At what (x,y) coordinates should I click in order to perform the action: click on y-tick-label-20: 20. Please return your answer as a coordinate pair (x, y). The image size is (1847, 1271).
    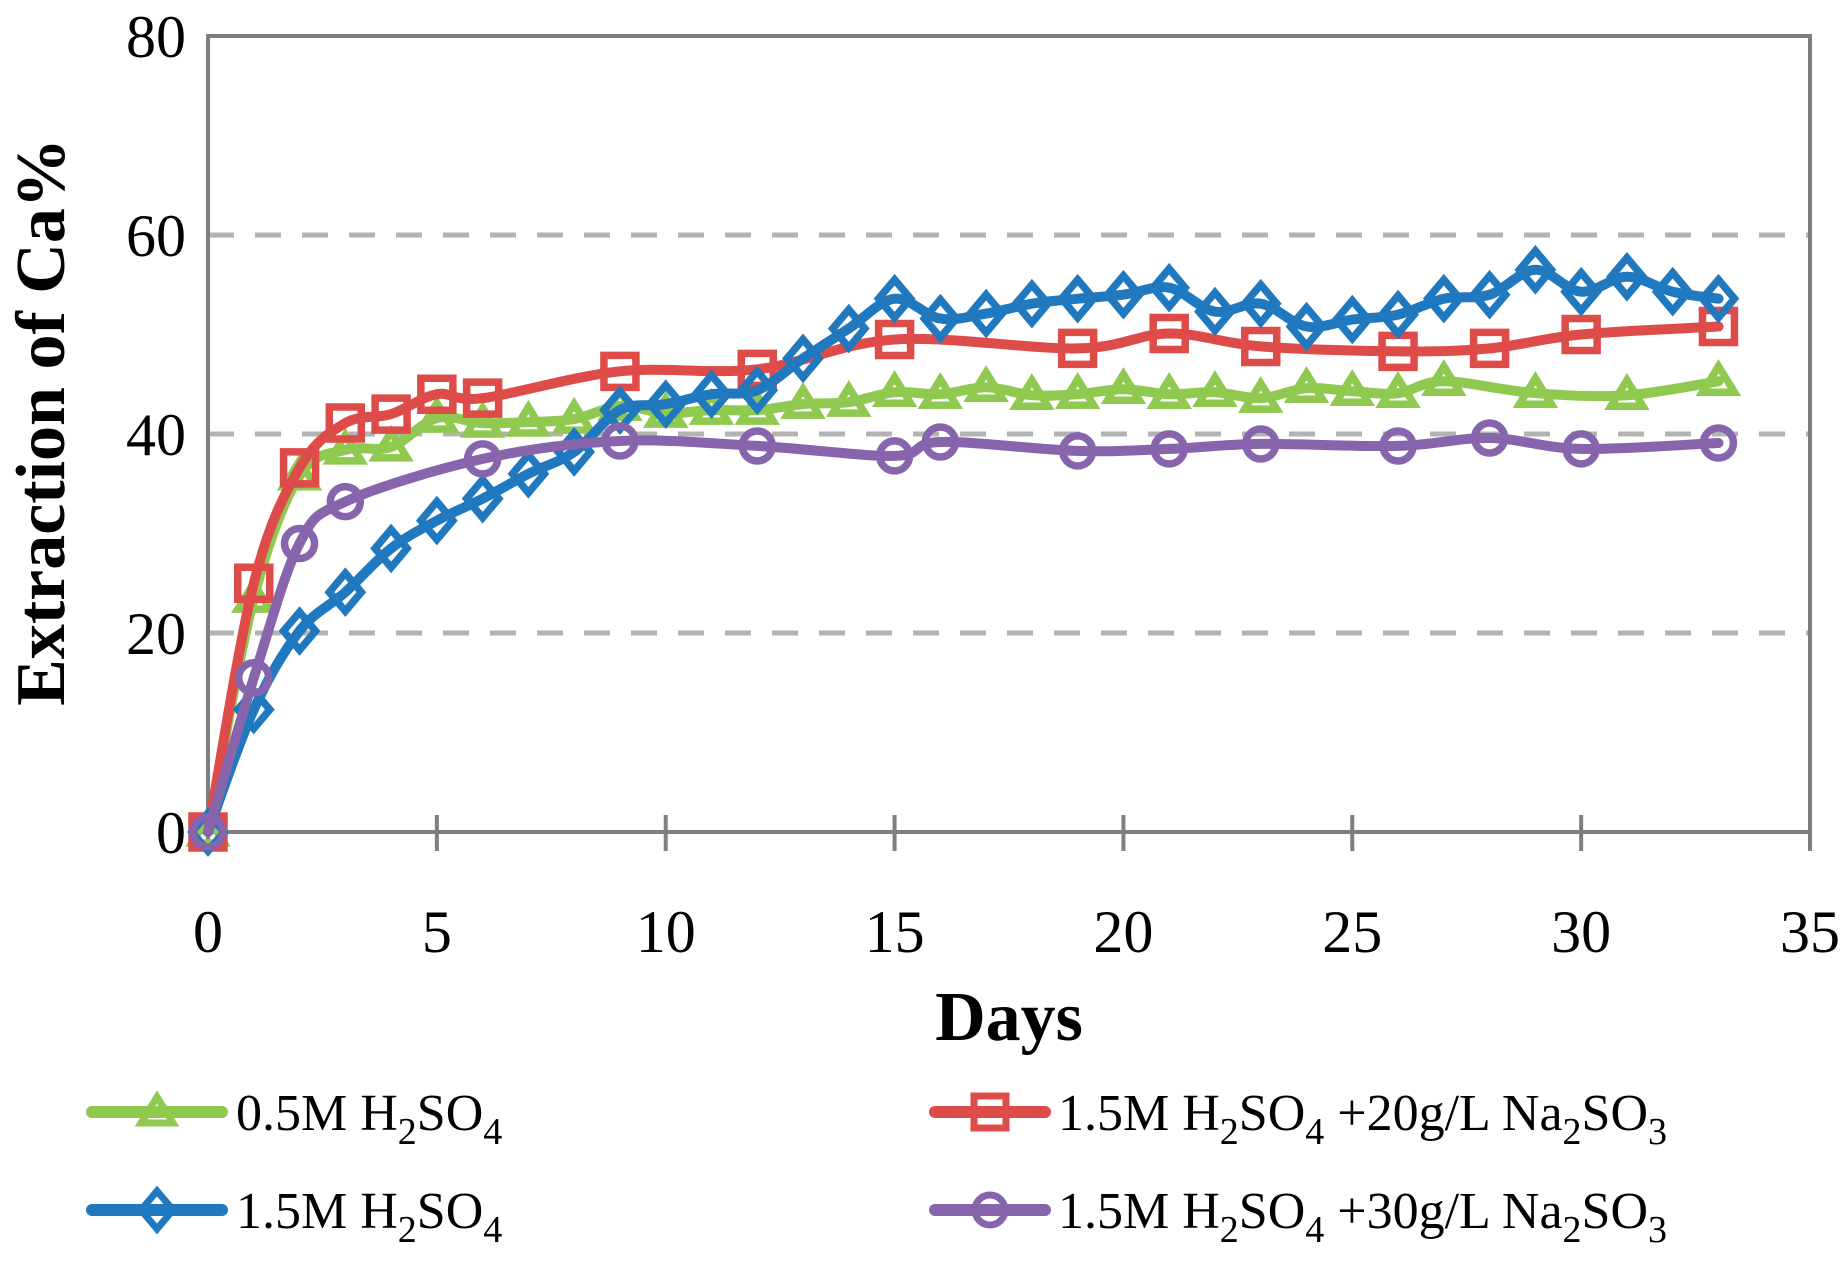
    Looking at the image, I should click on (156, 634).